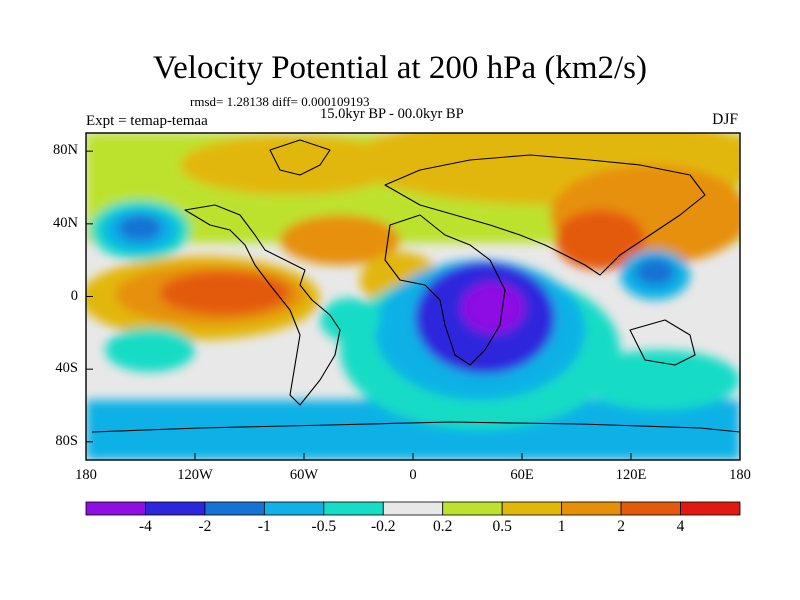  What do you see at coordinates (443, 526) in the screenshot?
I see `colorbar-label: 0.2` at bounding box center [443, 526].